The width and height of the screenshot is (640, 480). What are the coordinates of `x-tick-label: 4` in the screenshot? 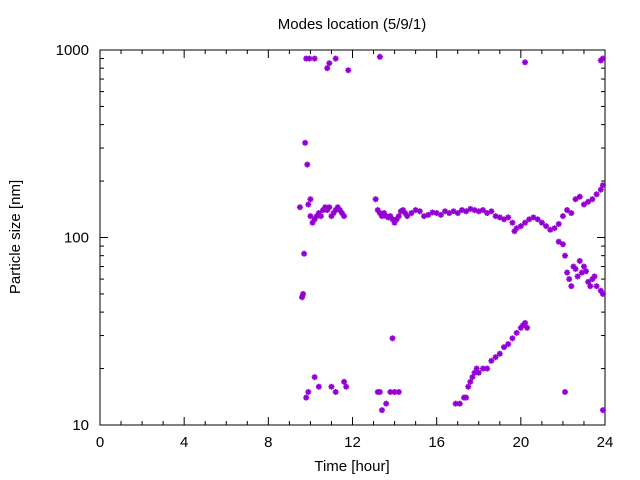 It's located at (184, 442).